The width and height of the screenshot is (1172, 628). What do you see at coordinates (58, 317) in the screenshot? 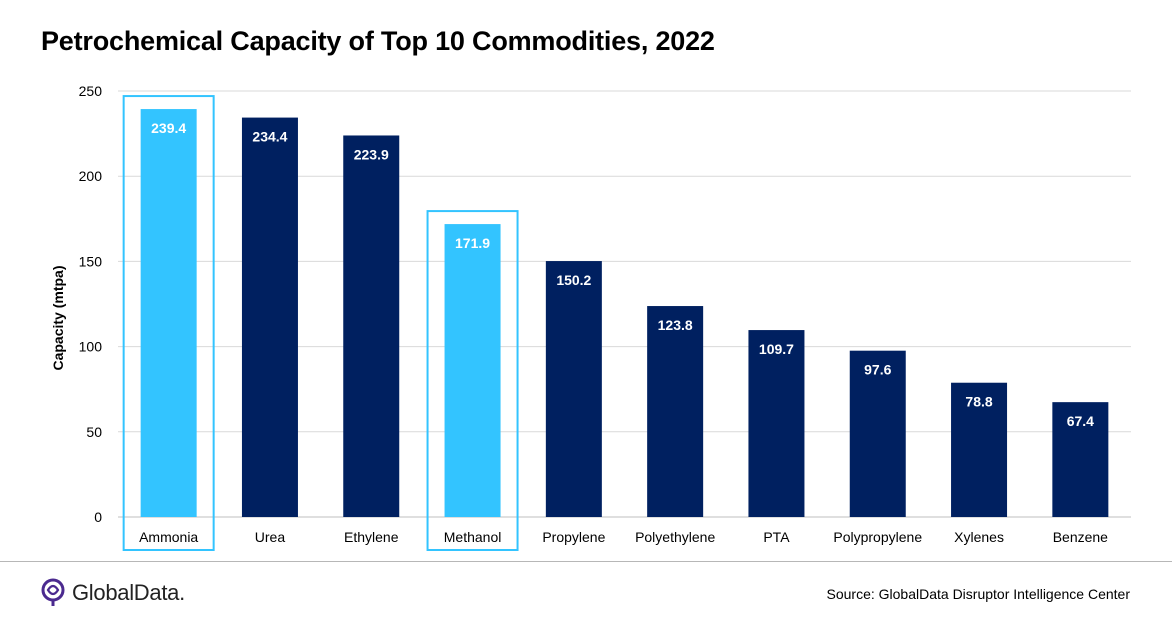
I see `y-axis-label: Capacity (mtpa)` at bounding box center [58, 317].